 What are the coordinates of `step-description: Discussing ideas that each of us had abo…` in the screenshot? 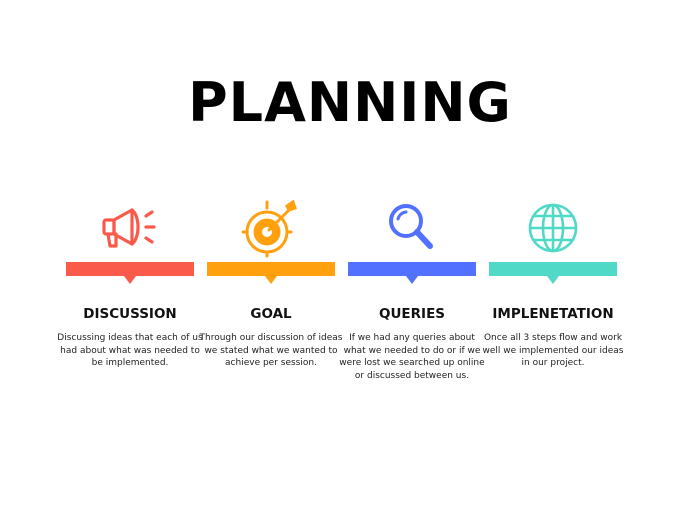 It's located at (130, 350).